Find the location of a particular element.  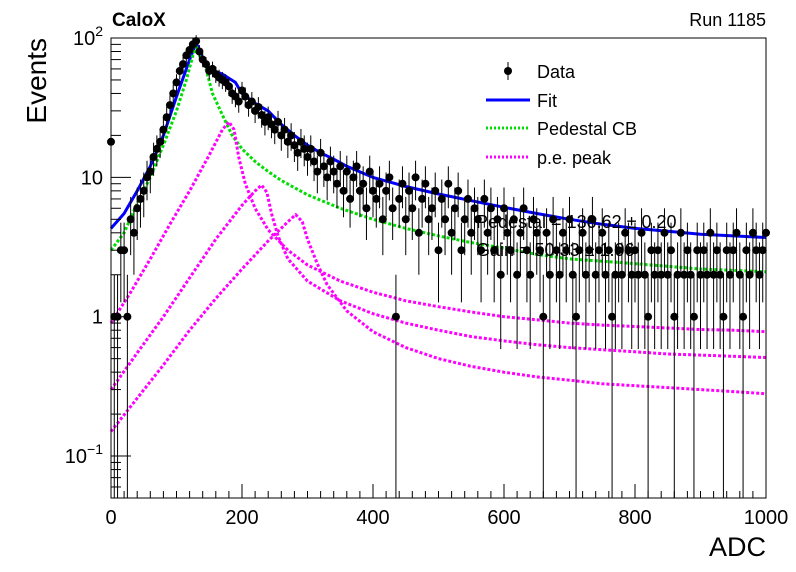

y-axis-ticks: 10⁻¹ 1 10 10² is located at coordinates (98, 261).